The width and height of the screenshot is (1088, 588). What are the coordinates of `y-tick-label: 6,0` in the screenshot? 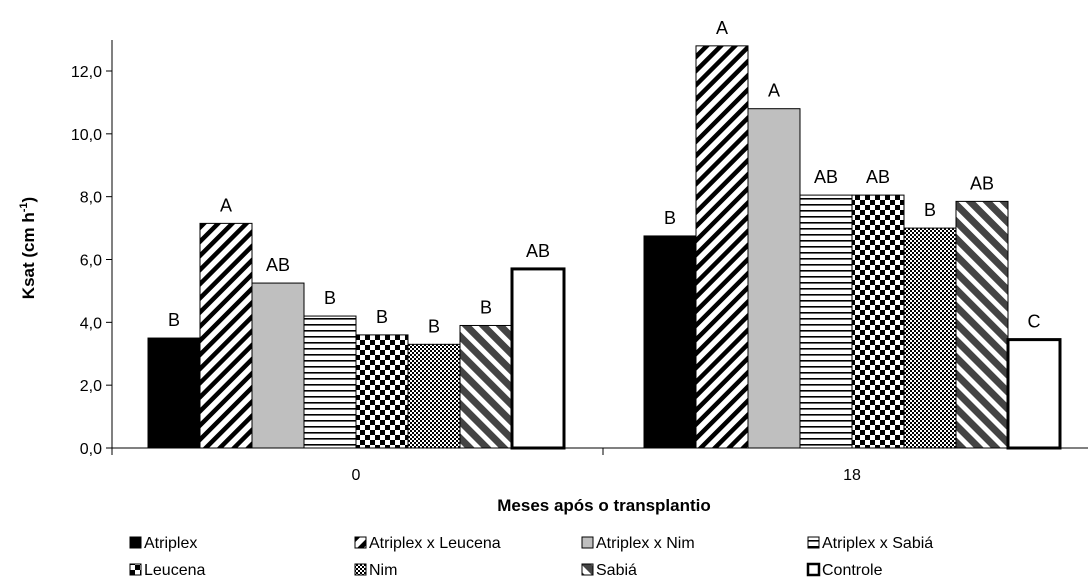 It's located at (91, 261).